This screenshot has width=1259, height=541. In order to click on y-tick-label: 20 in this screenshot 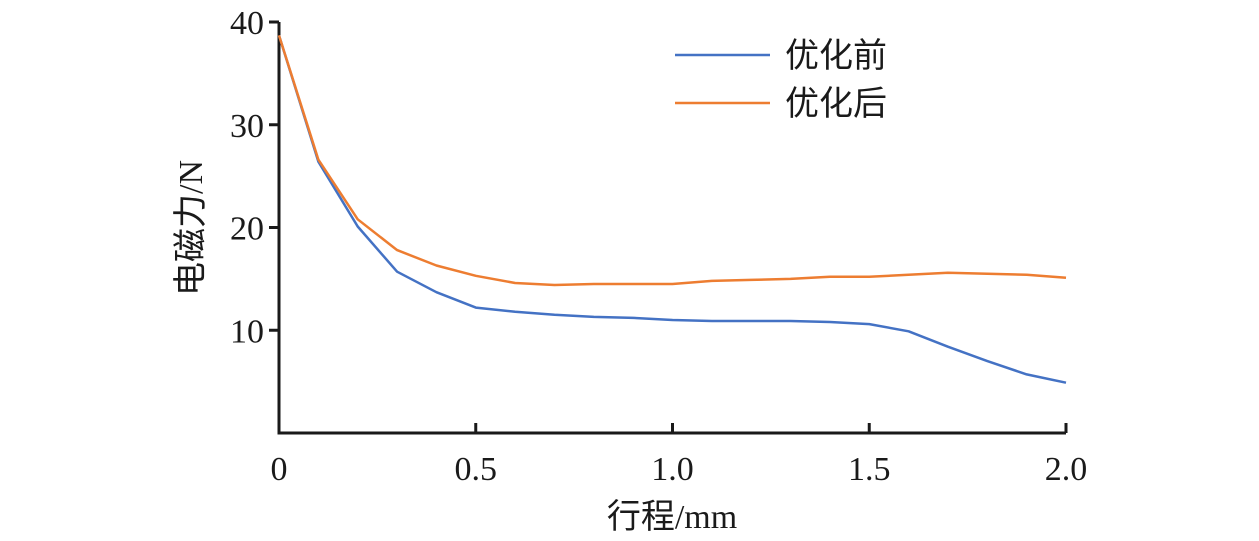, I will do `click(247, 229)`.